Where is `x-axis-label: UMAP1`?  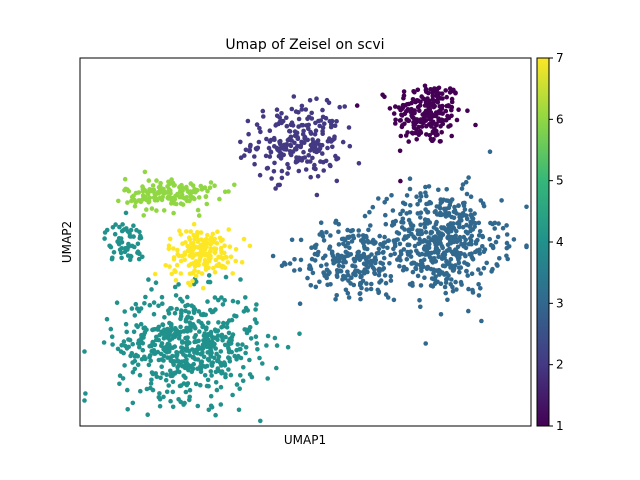
x-axis-label: UMAP1 is located at coordinates (305, 440).